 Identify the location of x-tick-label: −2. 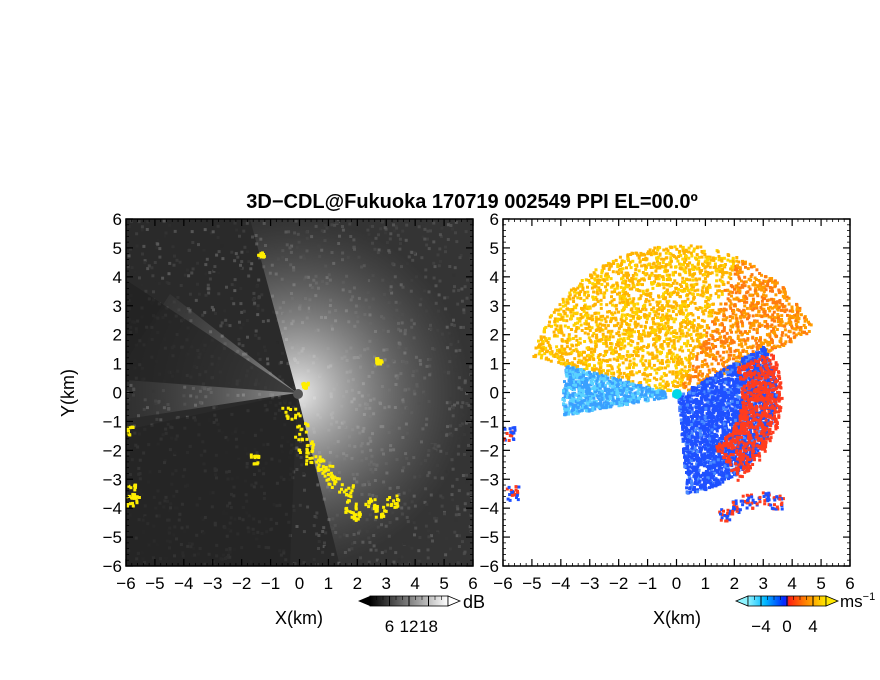
(241, 583).